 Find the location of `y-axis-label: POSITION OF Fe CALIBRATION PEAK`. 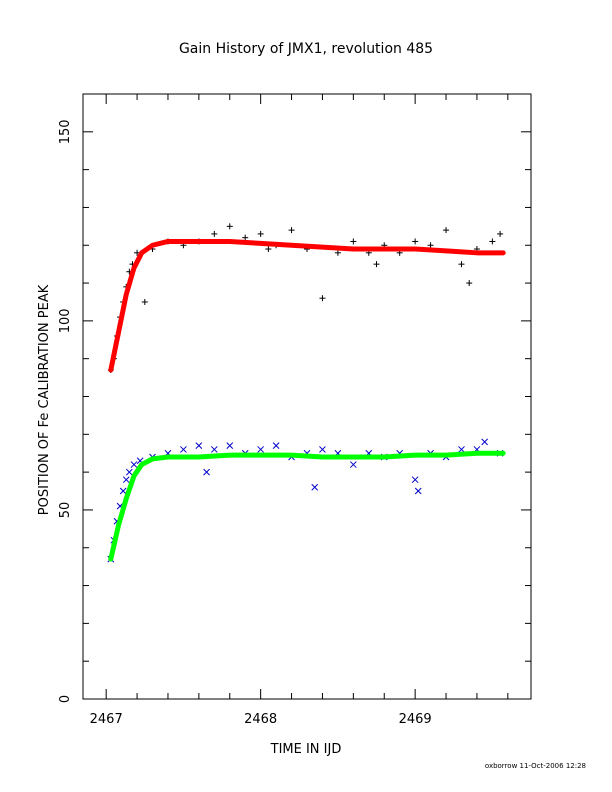

y-axis-label: POSITION OF Fe CALIBRATION PEAK is located at coordinates (44, 399).